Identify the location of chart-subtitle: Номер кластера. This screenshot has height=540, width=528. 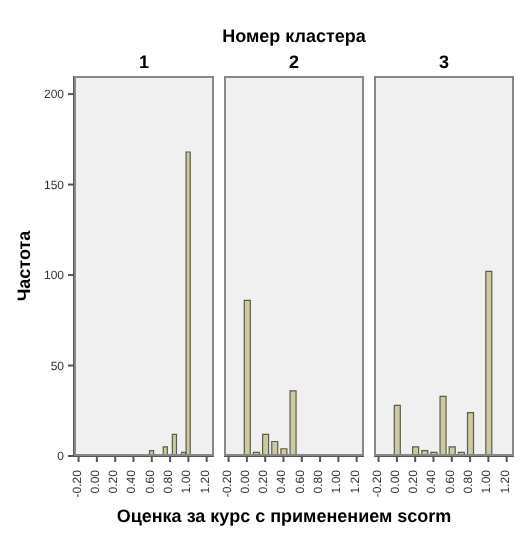
(294, 36).